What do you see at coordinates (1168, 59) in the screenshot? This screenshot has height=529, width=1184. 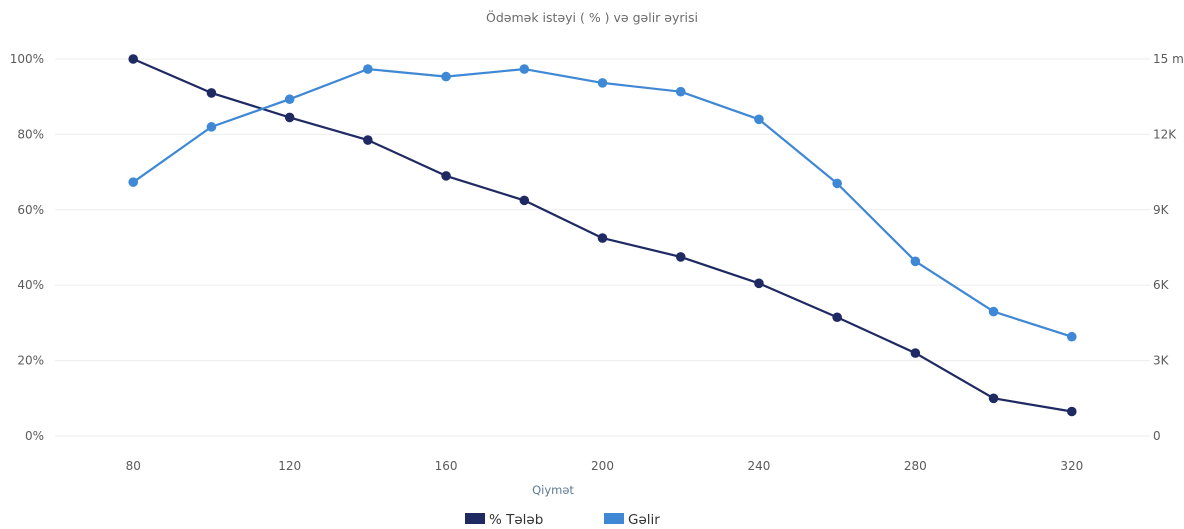 I see `y-right-tick-label: 15 min` at bounding box center [1168, 59].